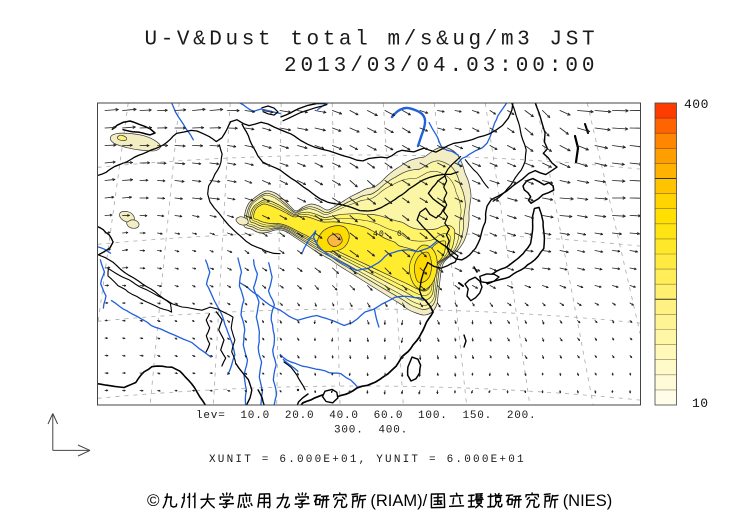 The width and height of the screenshot is (752, 532). Describe the element at coordinates (441, 66) in the screenshot. I see `svg-text: 2013/03/04.03:00:00` at that location.